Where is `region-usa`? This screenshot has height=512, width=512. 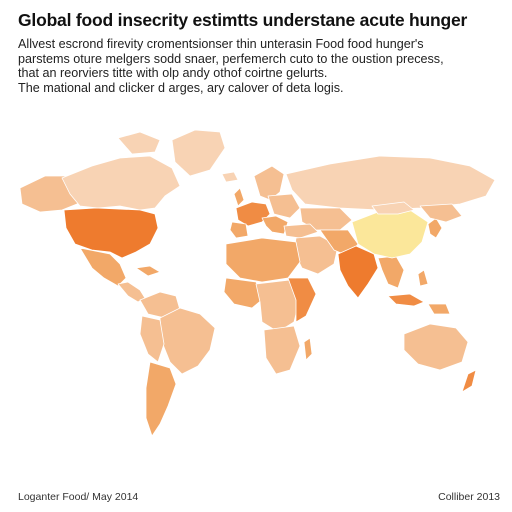
region-usa is located at coordinates (111, 233).